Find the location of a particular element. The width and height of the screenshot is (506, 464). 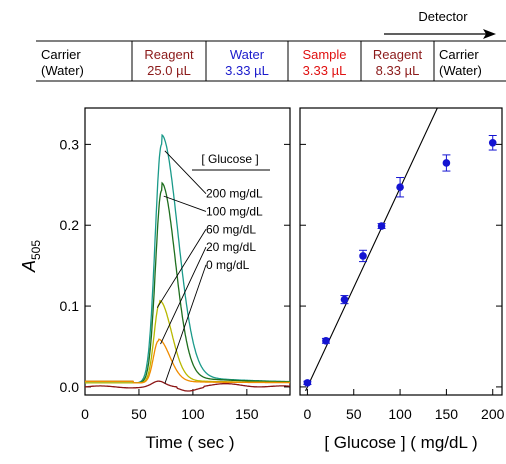

series-label: 20 mg/dL is located at coordinates (231, 247).